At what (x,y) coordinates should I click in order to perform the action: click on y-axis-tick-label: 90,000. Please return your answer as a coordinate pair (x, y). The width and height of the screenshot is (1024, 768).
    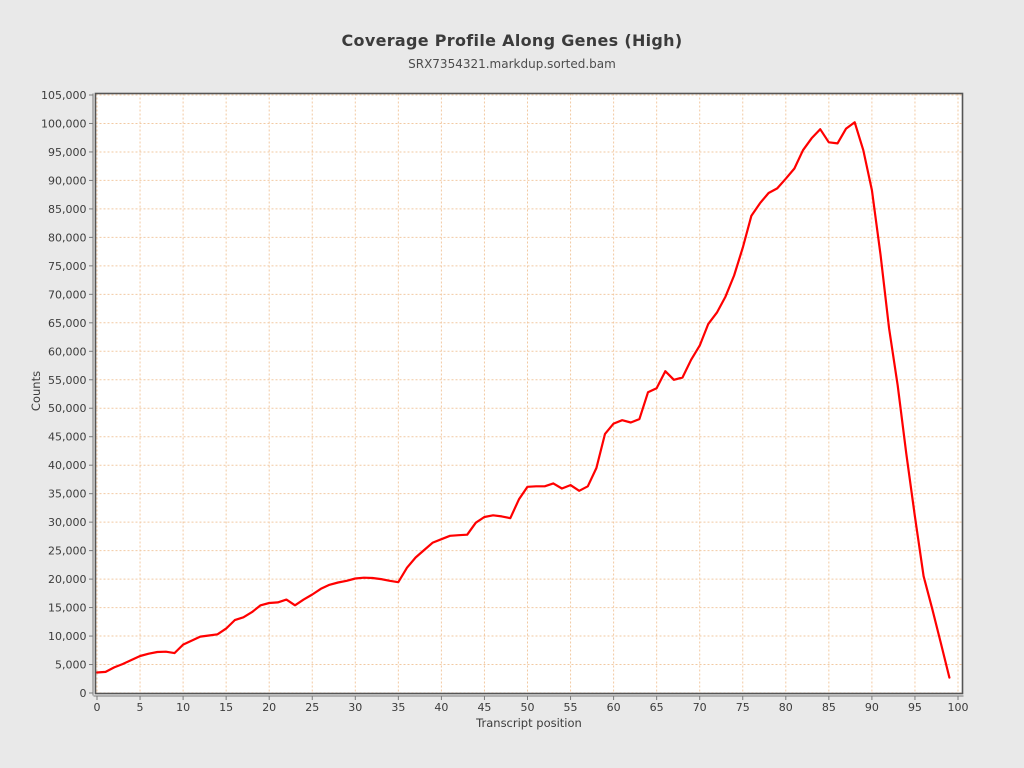
    Looking at the image, I should click on (67, 180).